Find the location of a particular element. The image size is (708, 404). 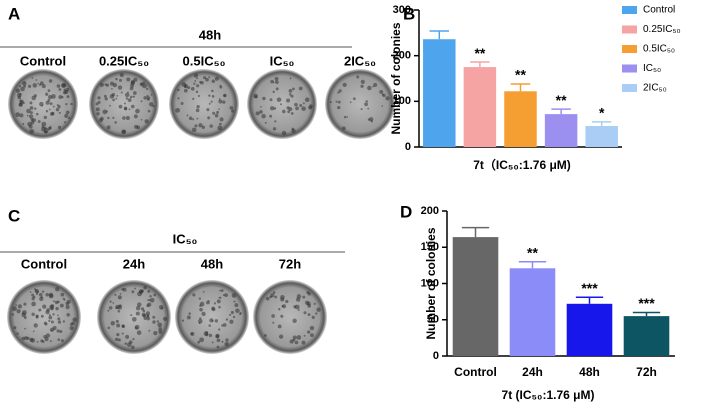

y-tick-label: 150 is located at coordinates (430, 247).